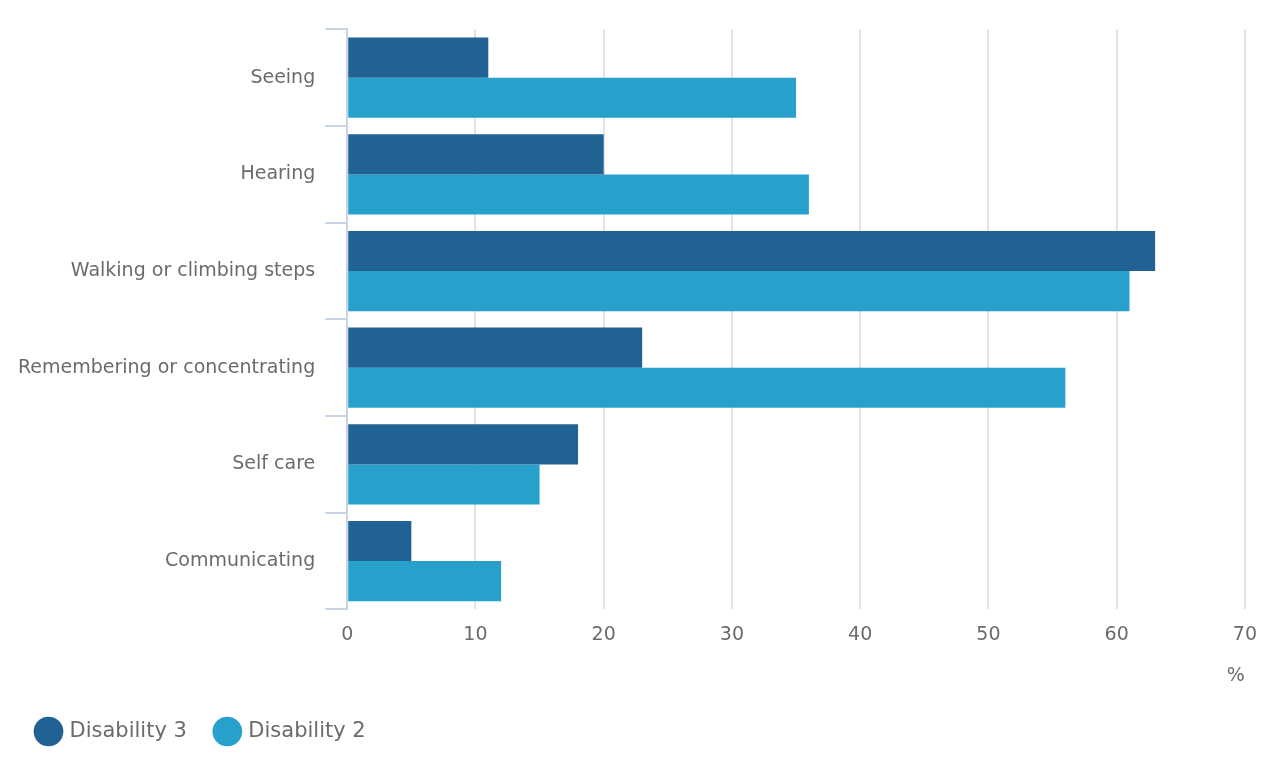 This screenshot has width=1279, height=760. Describe the element at coordinates (1245, 632) in the screenshot. I see `x-tick-label: 70` at that location.